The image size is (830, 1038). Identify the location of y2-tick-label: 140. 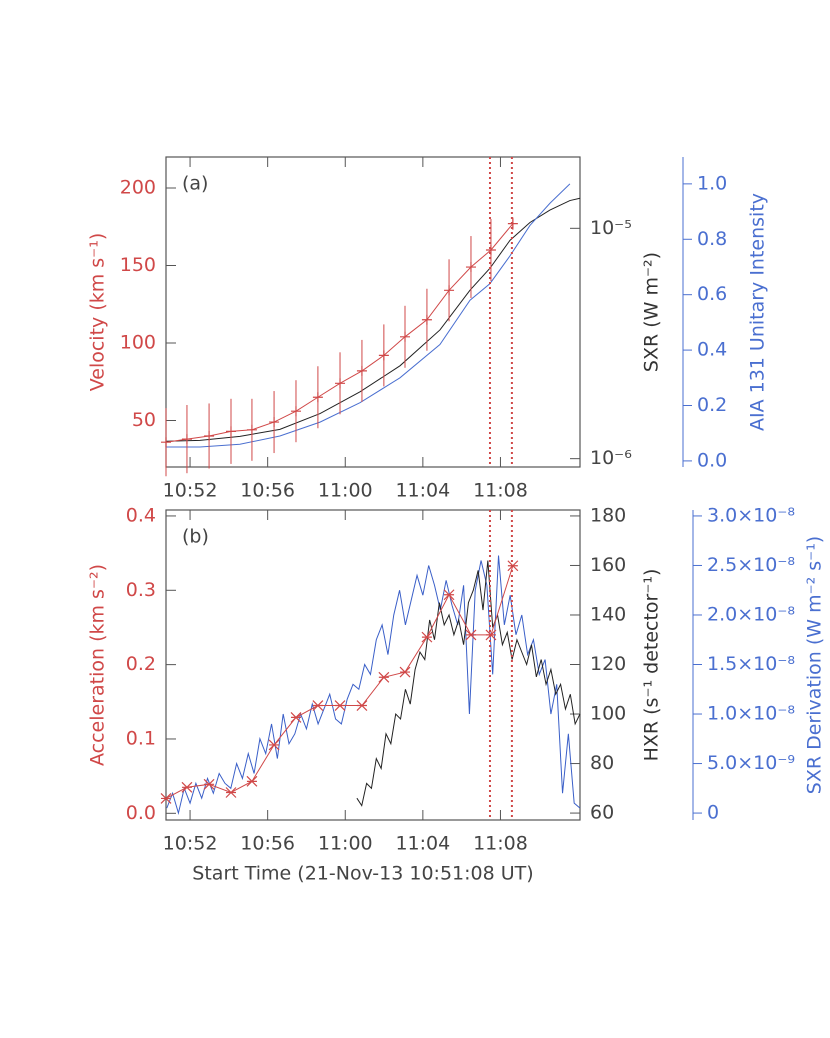
(608, 614).